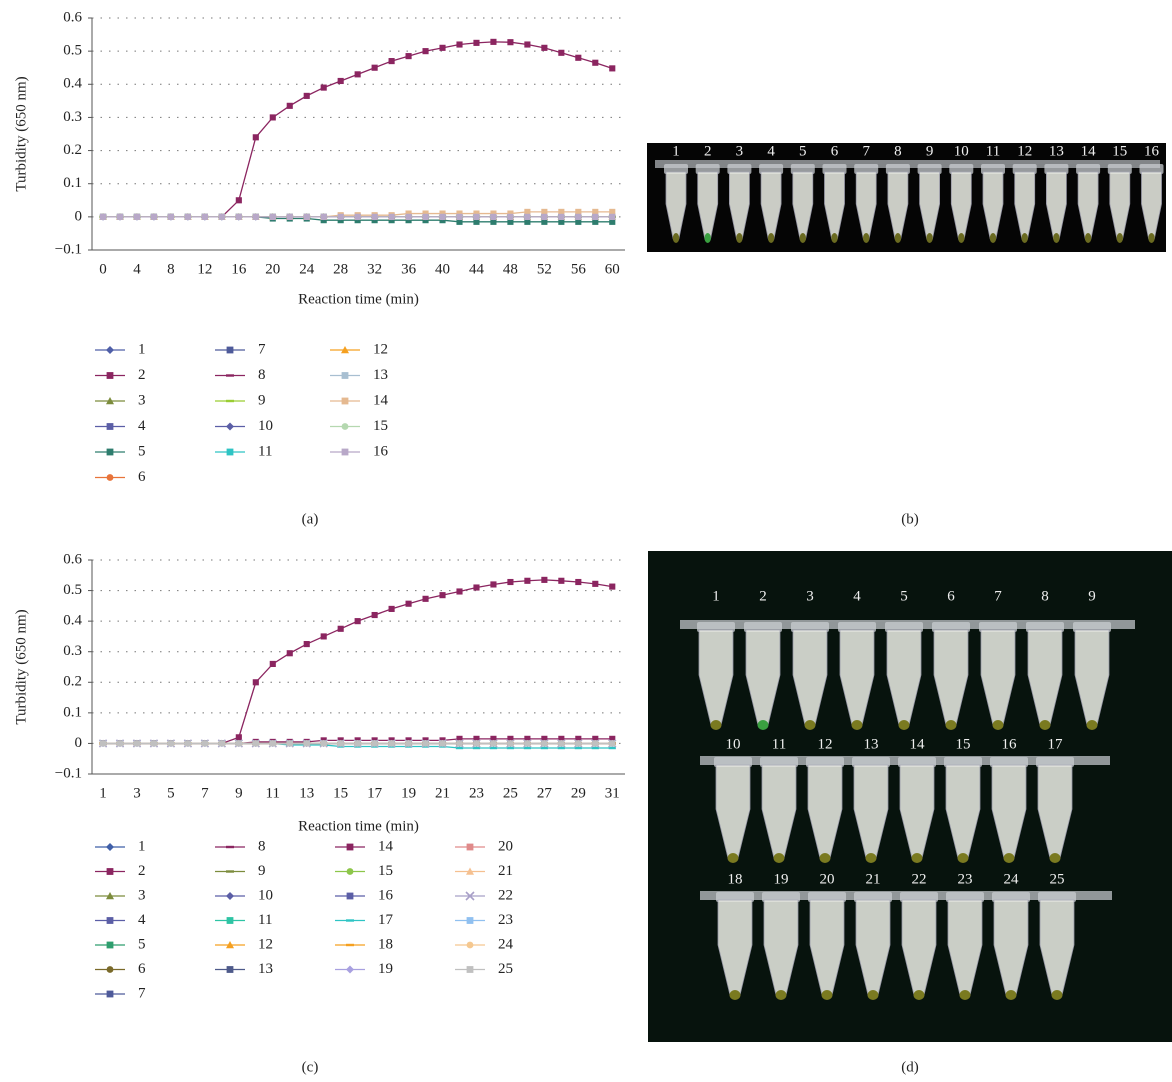 This screenshot has height=1082, width=1172. What do you see at coordinates (906, 197) in the screenshot?
I see `photo-b: 1 2 3 4 5 6 7 8 9 10 11 12 13 14 15 16` at bounding box center [906, 197].